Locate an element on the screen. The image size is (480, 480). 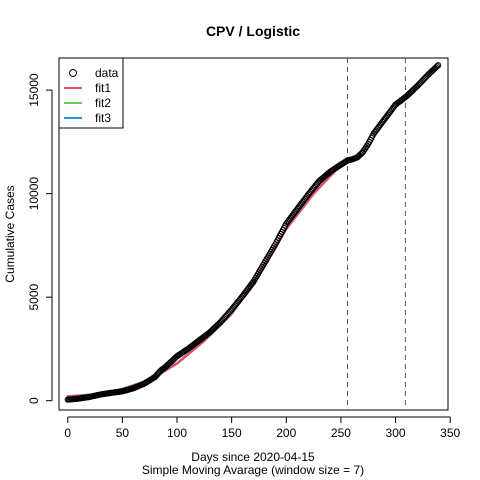
y-axis-label: Cumulative Cases is located at coordinates (10, 233).